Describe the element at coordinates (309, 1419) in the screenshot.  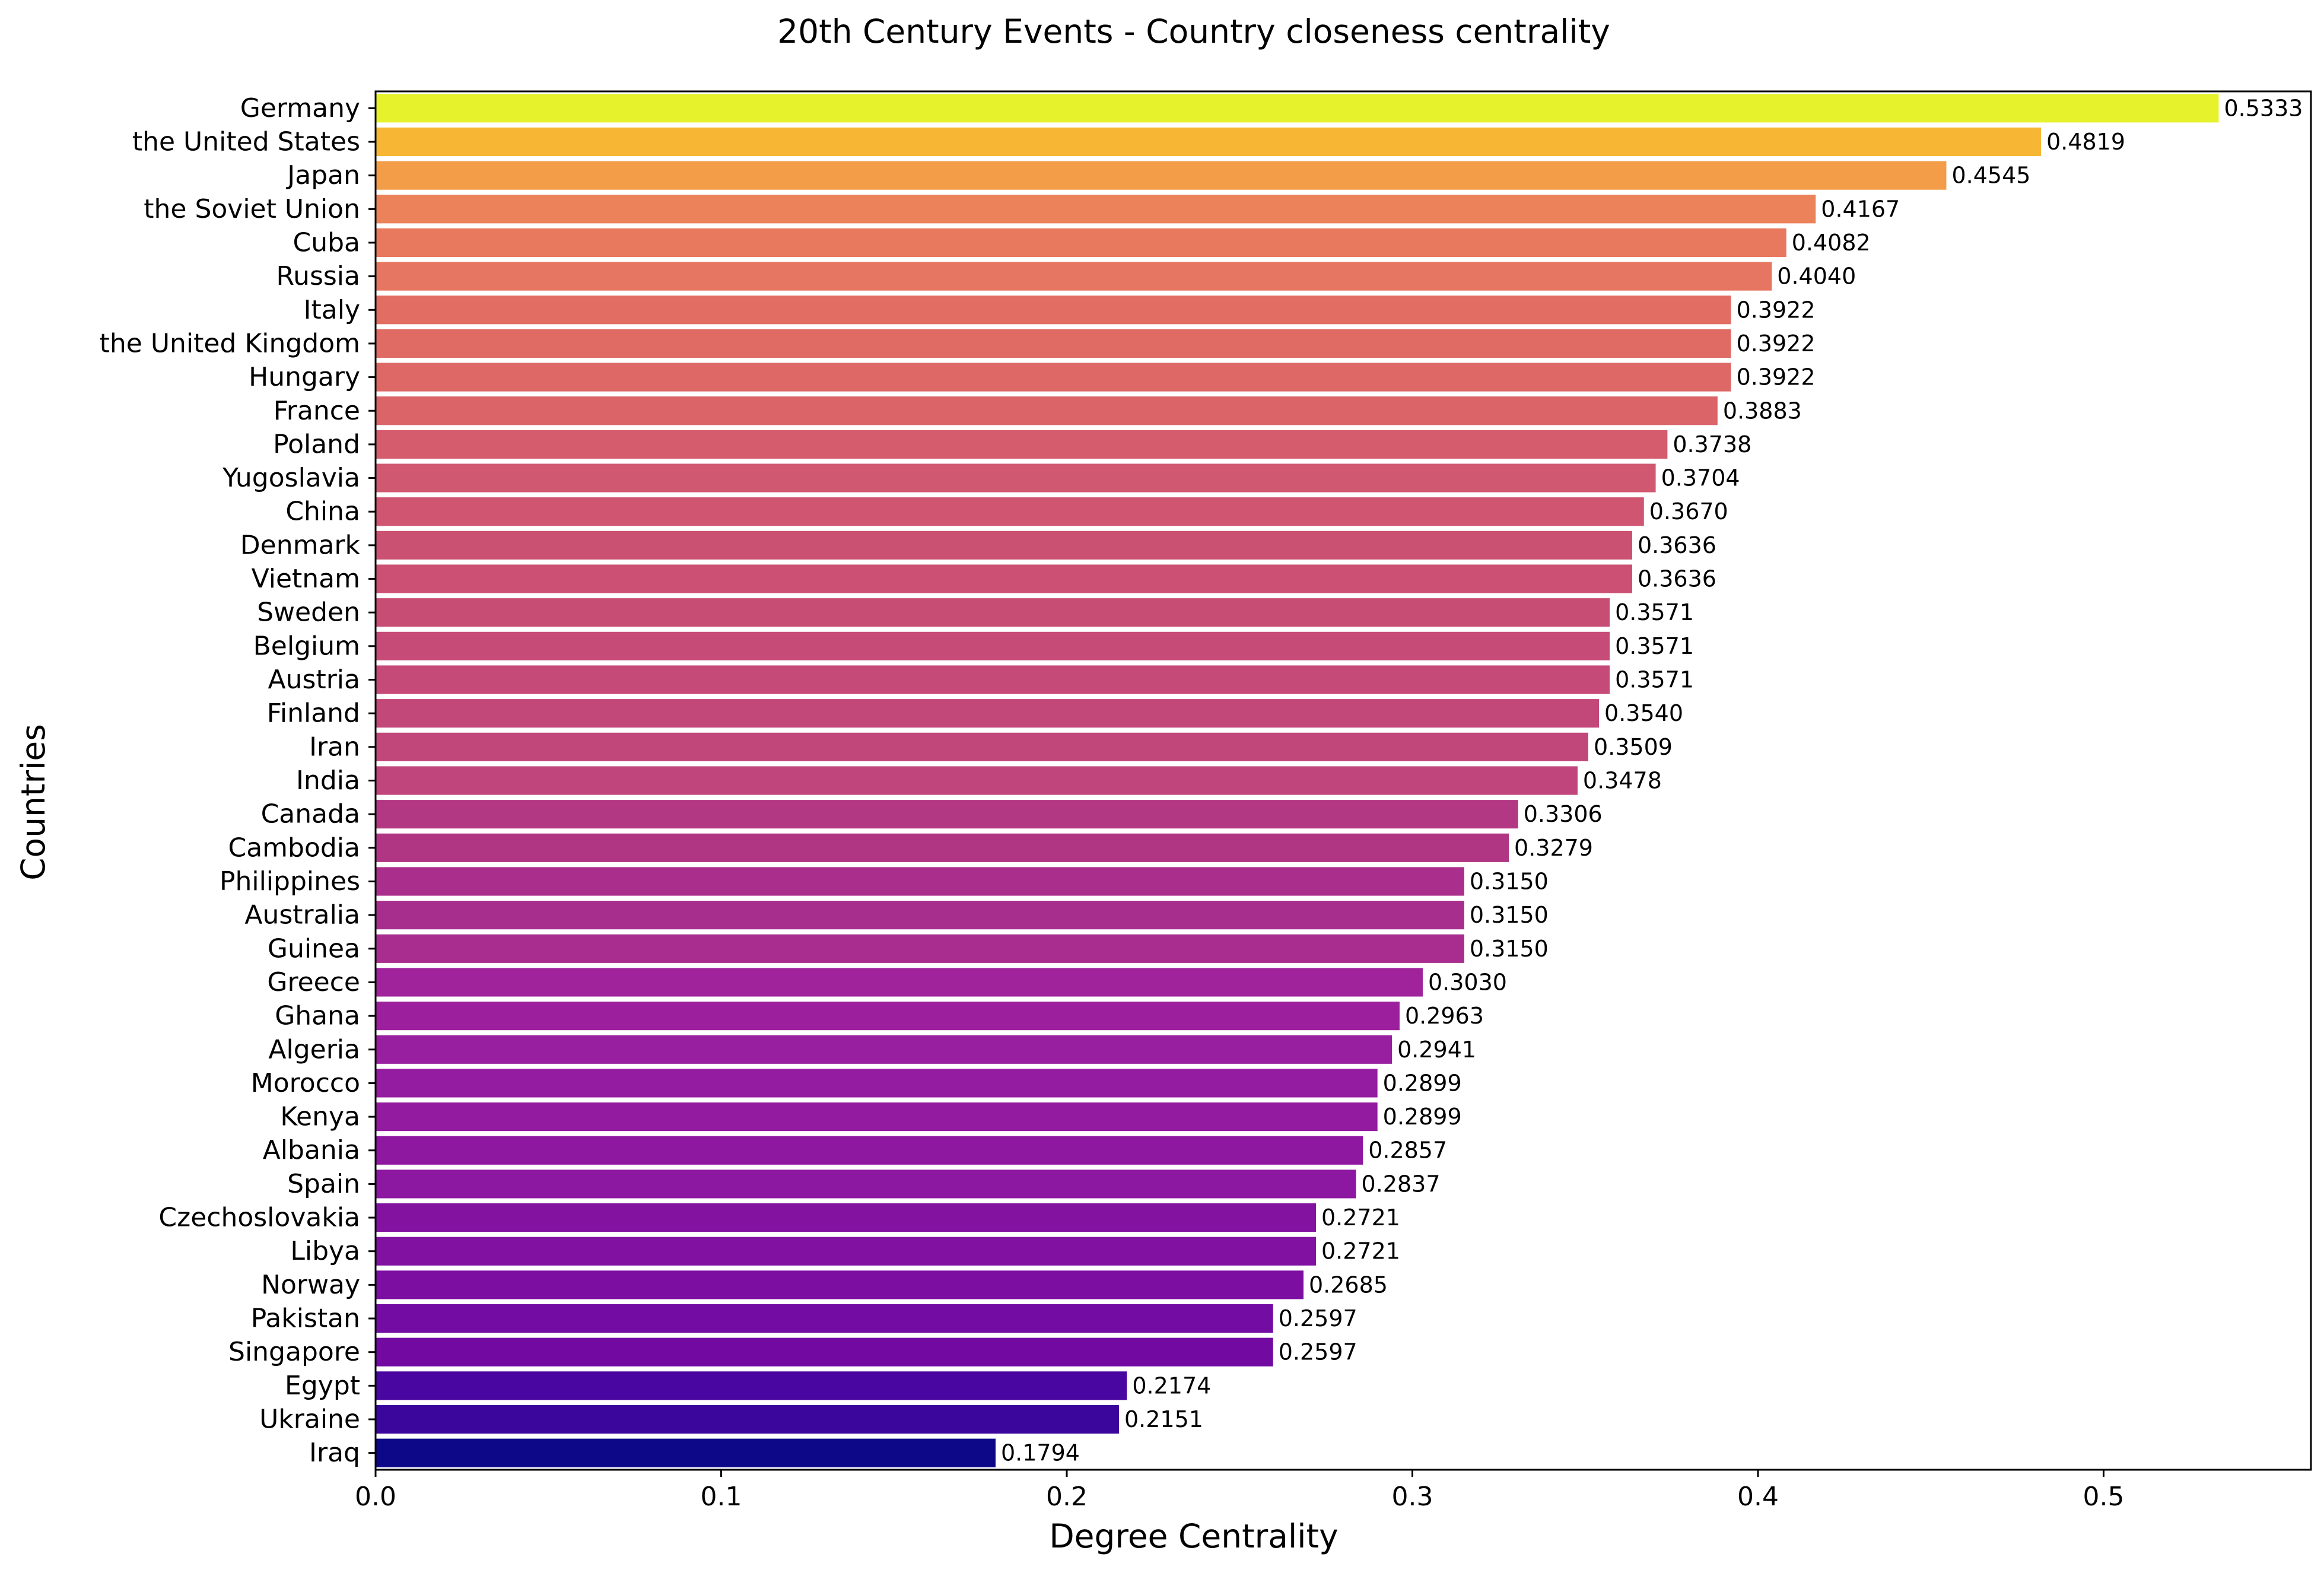
I see `y-tick-label: Ukraine` at that location.